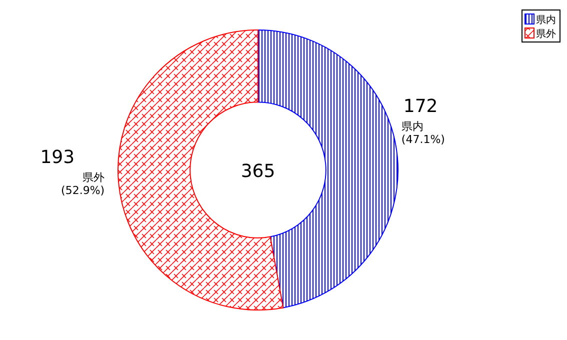  Describe the element at coordinates (258, 171) in the screenshot. I see `text: 365` at that location.